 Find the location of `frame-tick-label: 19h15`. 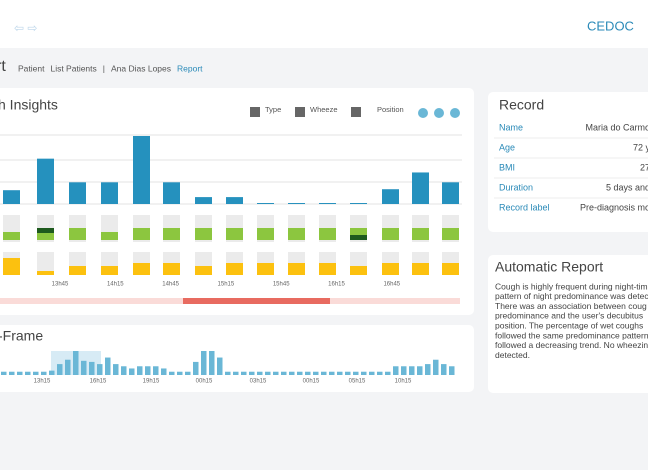

frame-tick-label: 19h15 is located at coordinates (151, 382).